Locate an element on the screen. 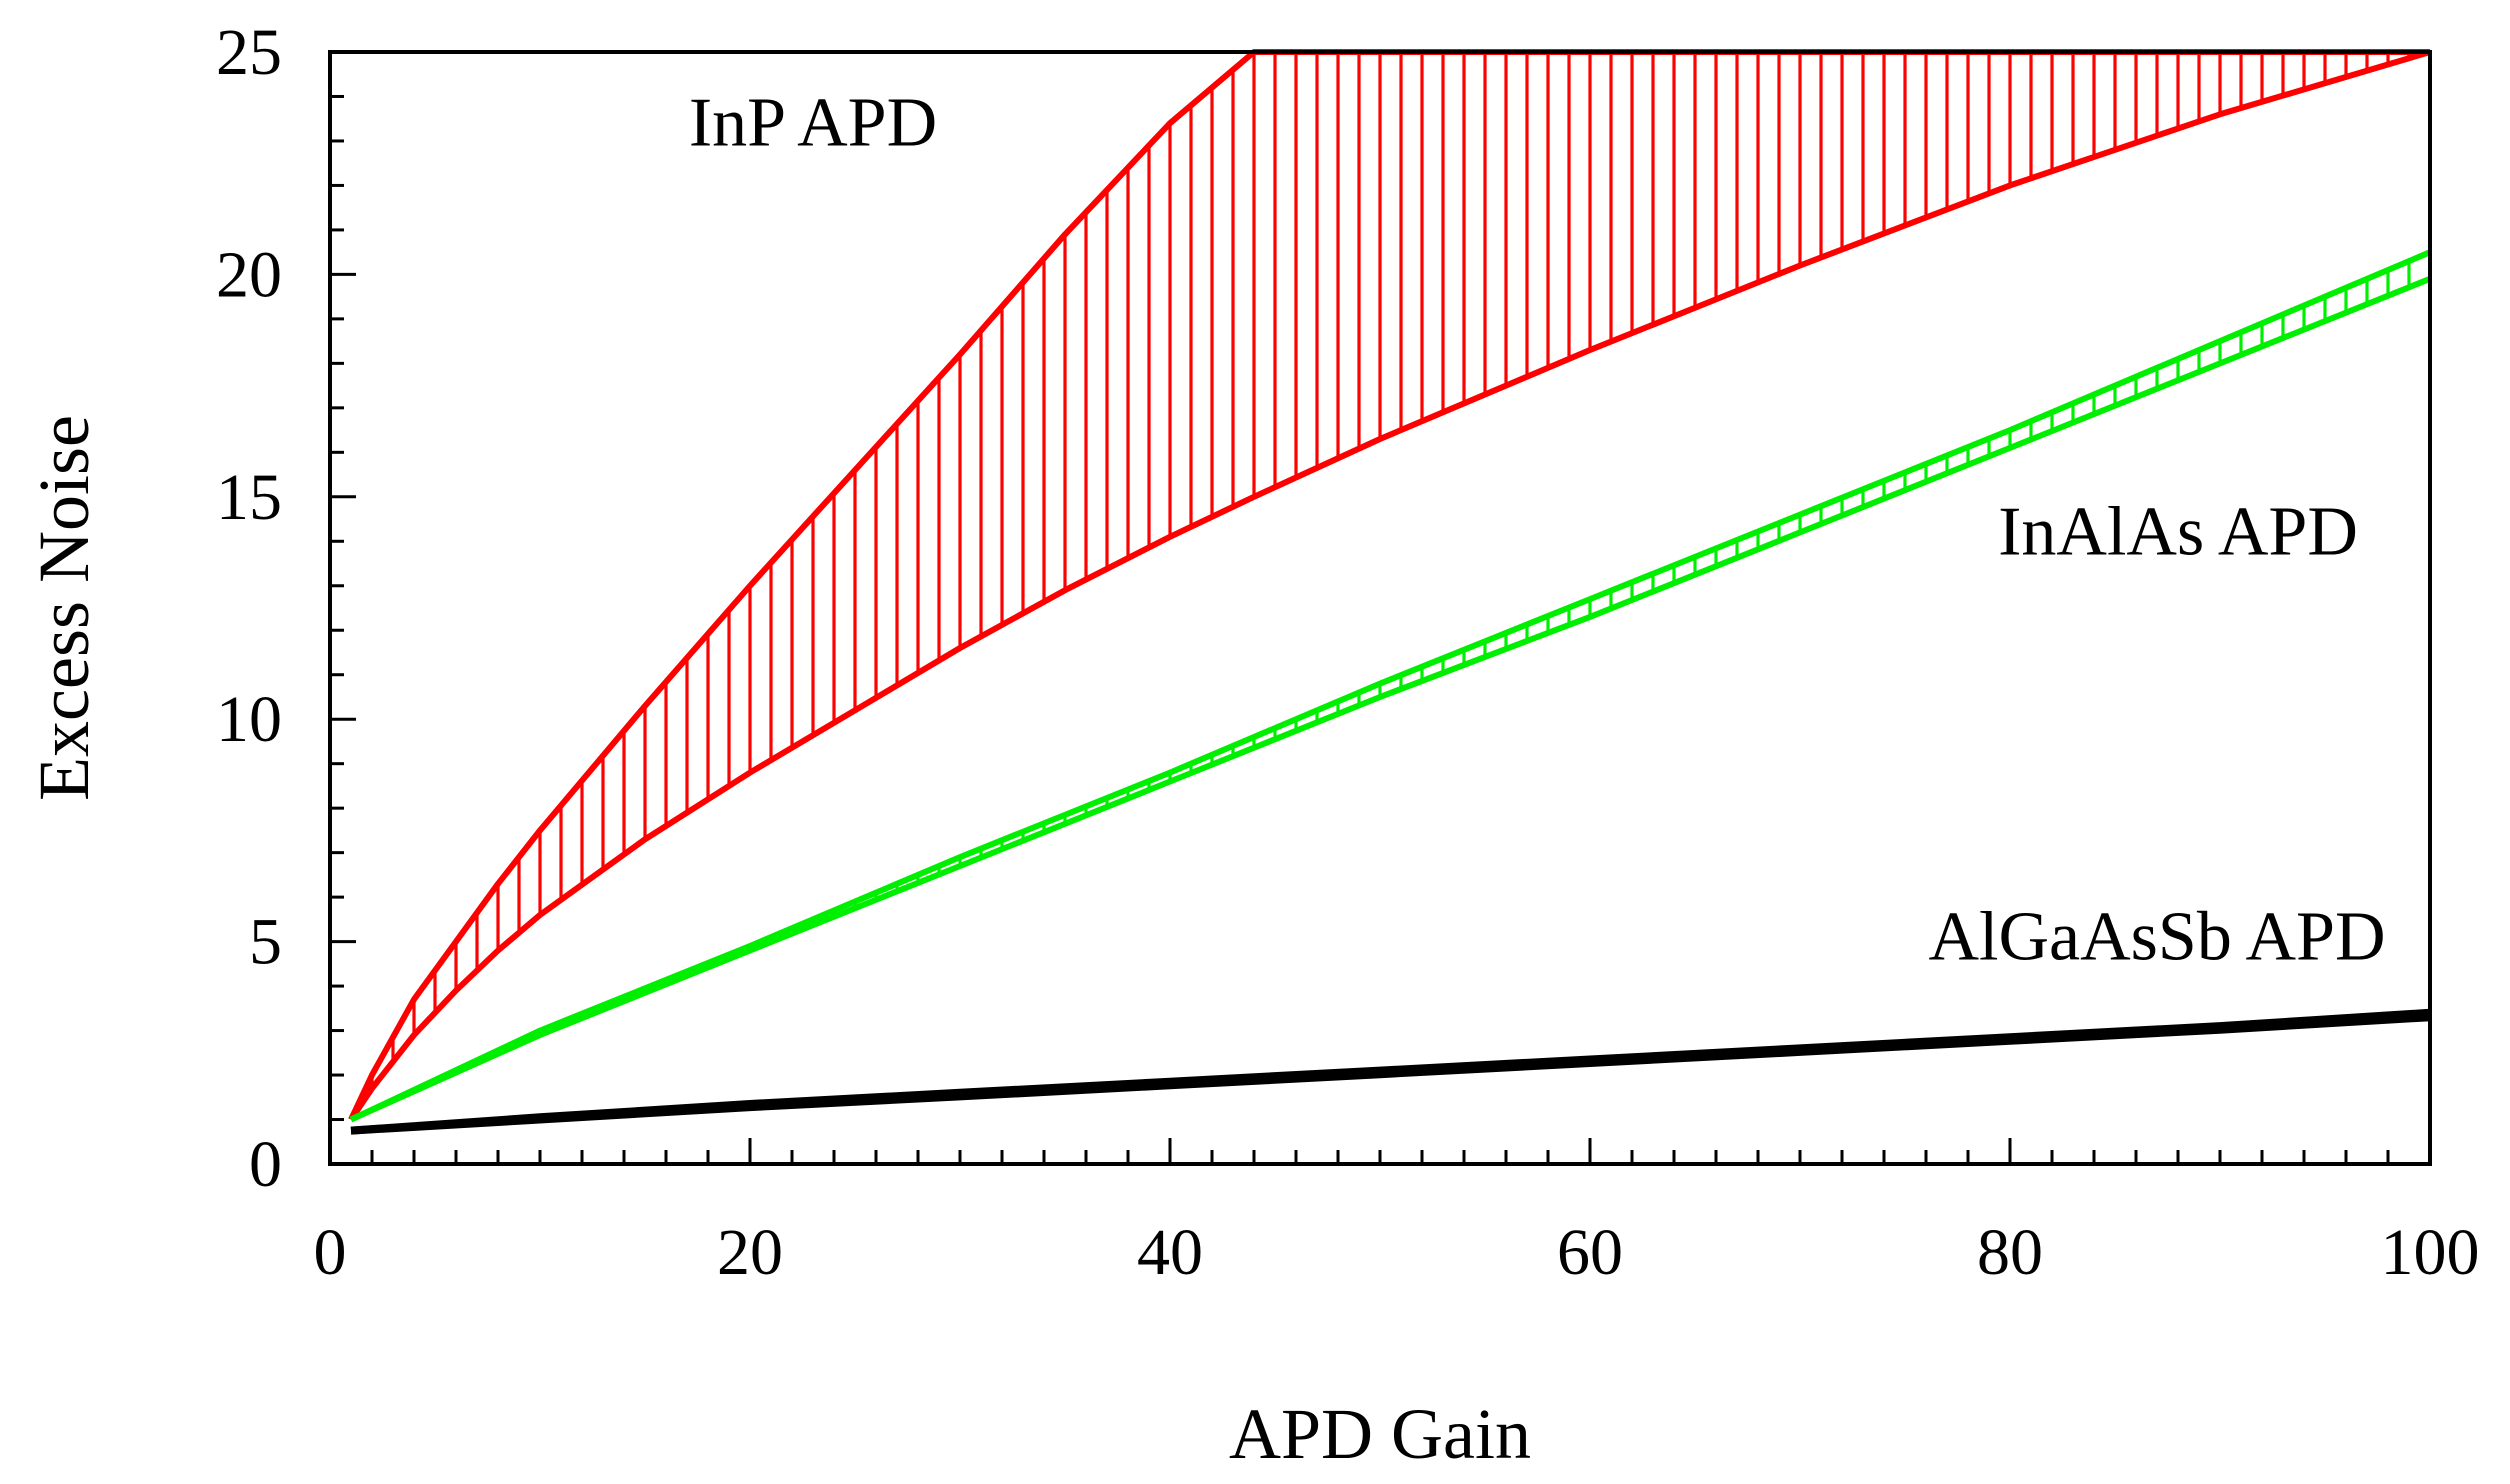 This screenshot has height=1484, width=2510. y-tick-label: 15 is located at coordinates (249, 497).